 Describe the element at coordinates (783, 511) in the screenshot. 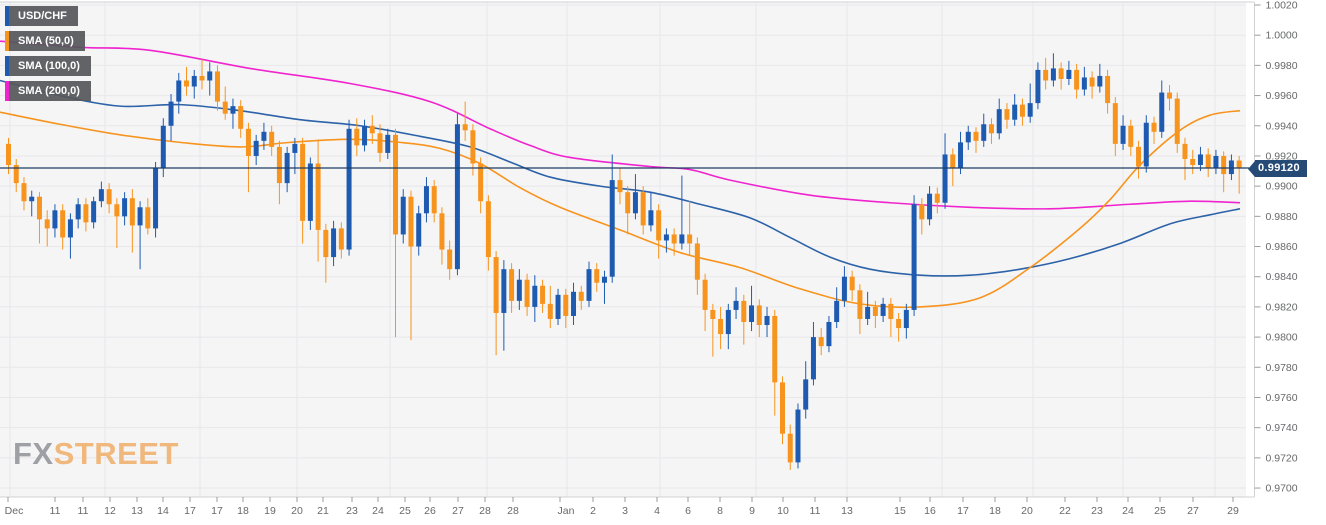

I see `x-axis-label: 10` at that location.